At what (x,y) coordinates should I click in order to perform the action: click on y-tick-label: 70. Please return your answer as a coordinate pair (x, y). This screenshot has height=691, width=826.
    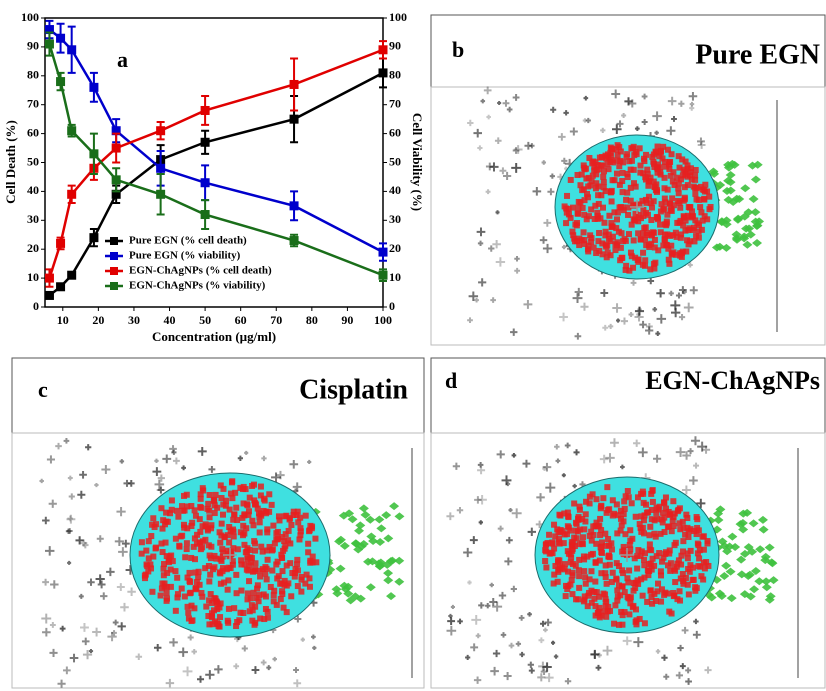
    Looking at the image, I should click on (33, 103).